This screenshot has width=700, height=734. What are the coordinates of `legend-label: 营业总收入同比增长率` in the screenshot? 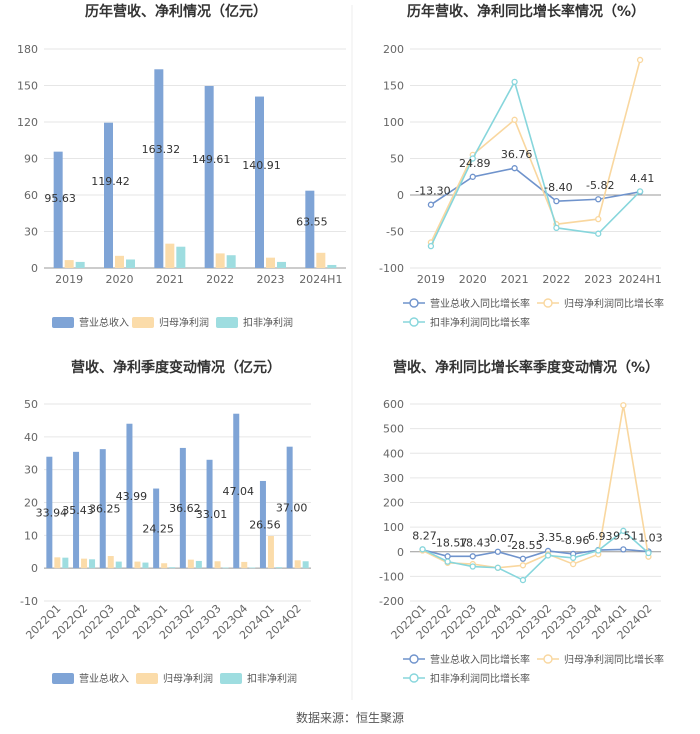 It's located at (480, 659).